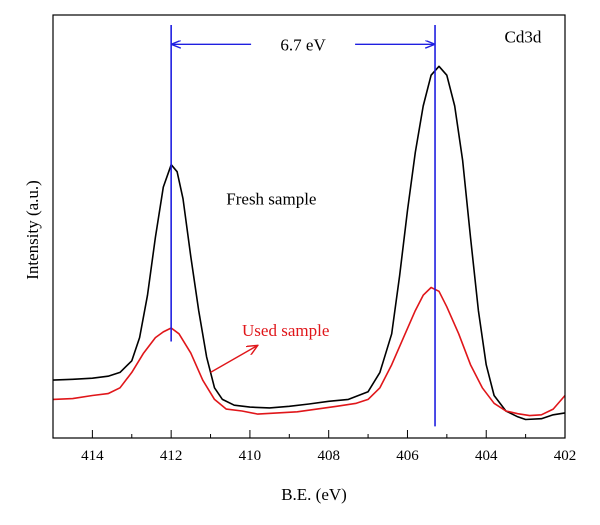  Describe the element at coordinates (303, 44) in the screenshot. I see `interval-label: 6.7 eV` at that location.